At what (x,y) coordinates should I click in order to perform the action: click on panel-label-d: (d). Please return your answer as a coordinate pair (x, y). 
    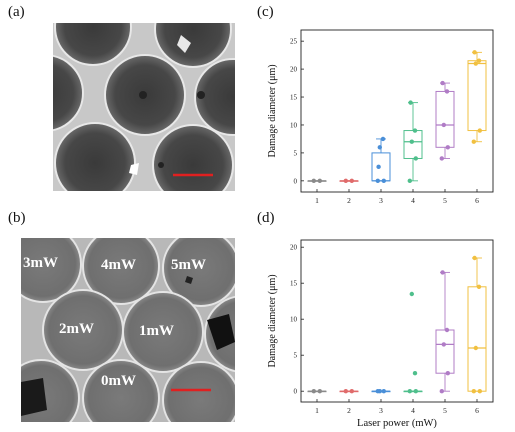
    Looking at the image, I should click on (266, 218).